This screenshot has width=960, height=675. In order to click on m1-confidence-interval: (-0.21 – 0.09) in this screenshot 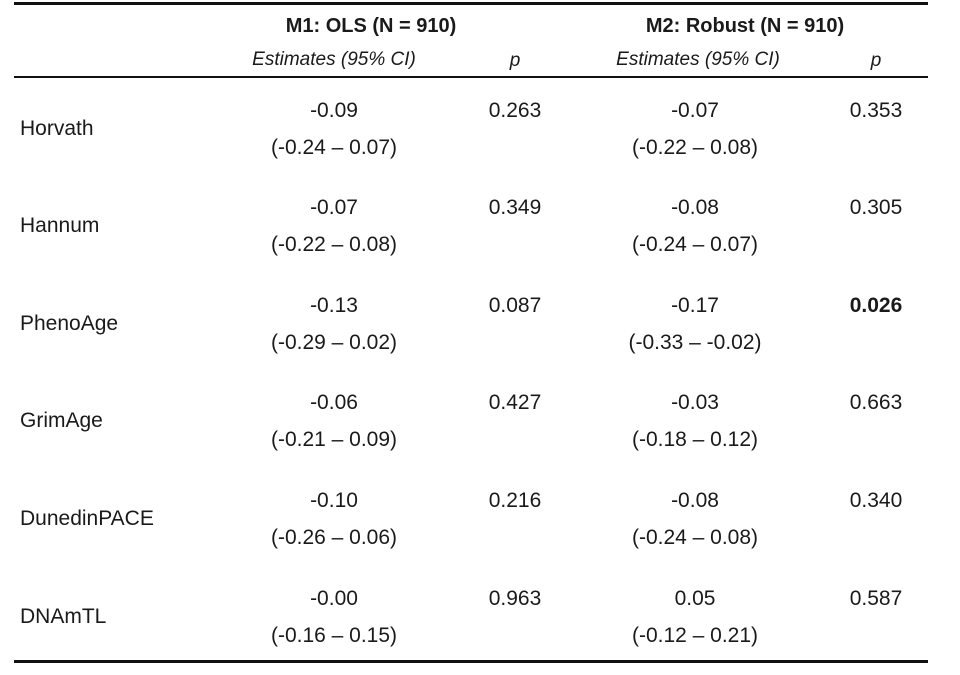, I will do `click(334, 439)`.